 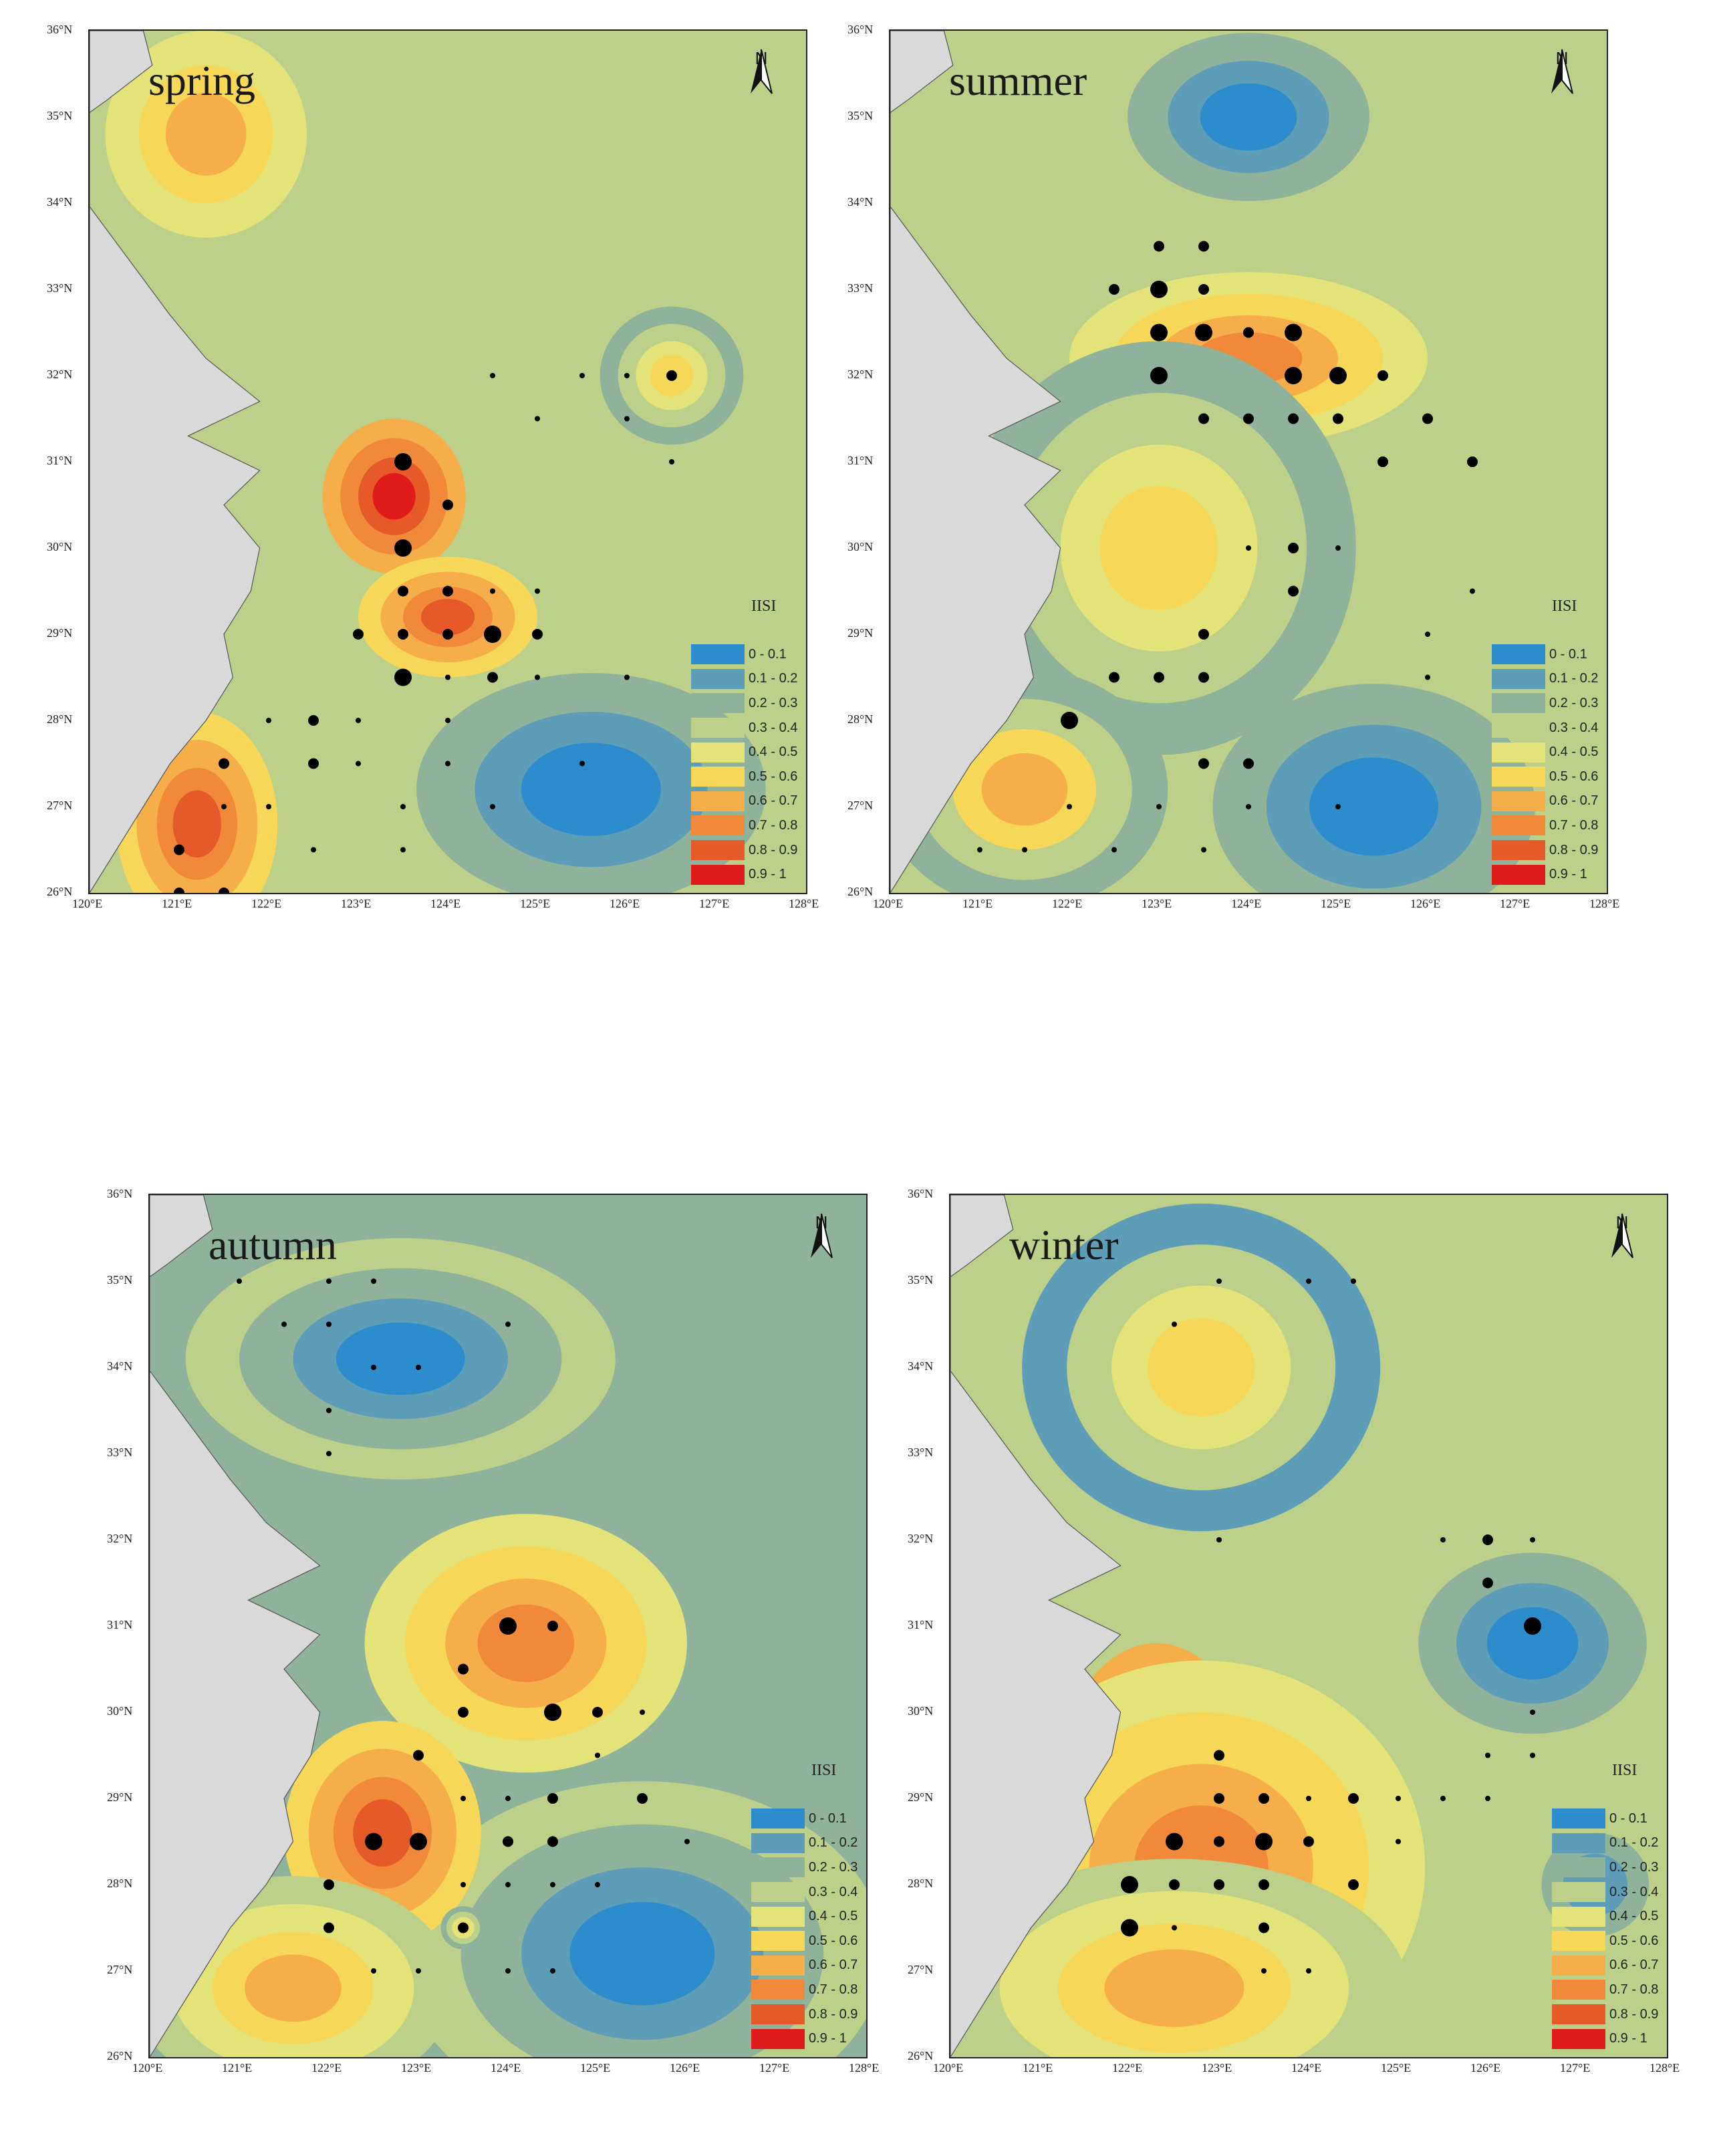 What do you see at coordinates (860, 288) in the screenshot?
I see `lat-tick-label: 33°N` at bounding box center [860, 288].